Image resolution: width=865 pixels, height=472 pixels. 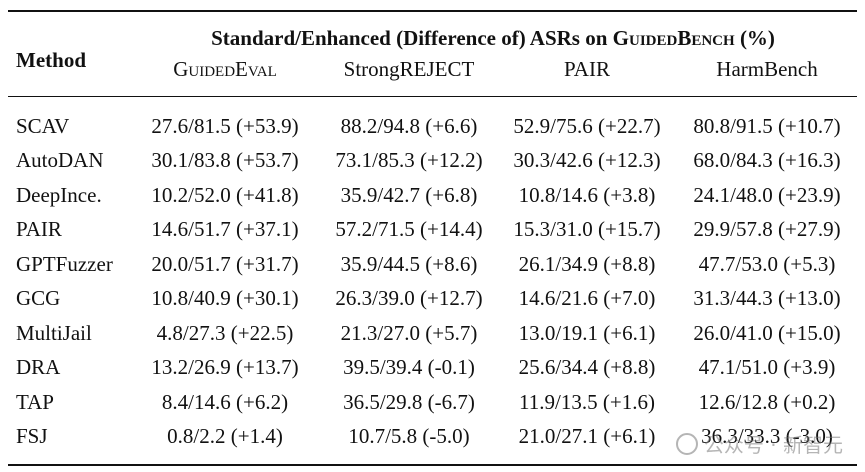 I want to click on table-cell: 12.6/12.8 (+0.2), so click(x=767, y=401).